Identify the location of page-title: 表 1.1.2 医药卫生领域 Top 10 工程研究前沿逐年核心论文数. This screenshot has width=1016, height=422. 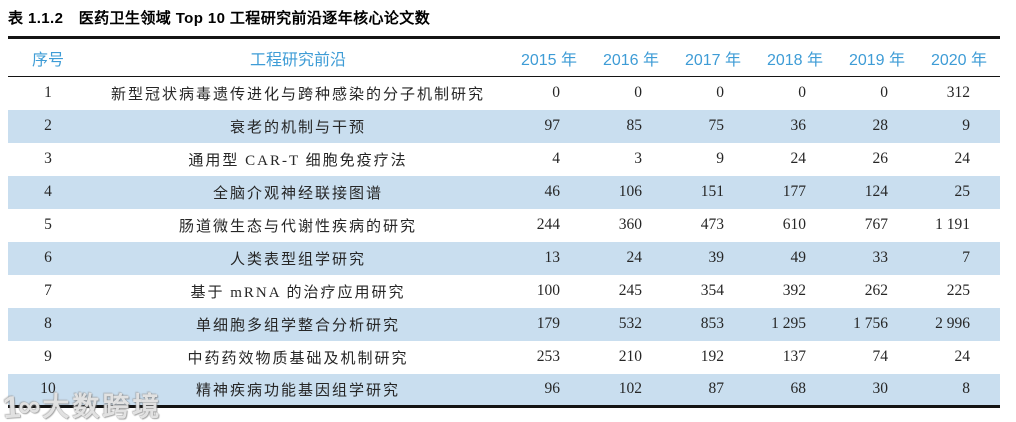
(219, 18).